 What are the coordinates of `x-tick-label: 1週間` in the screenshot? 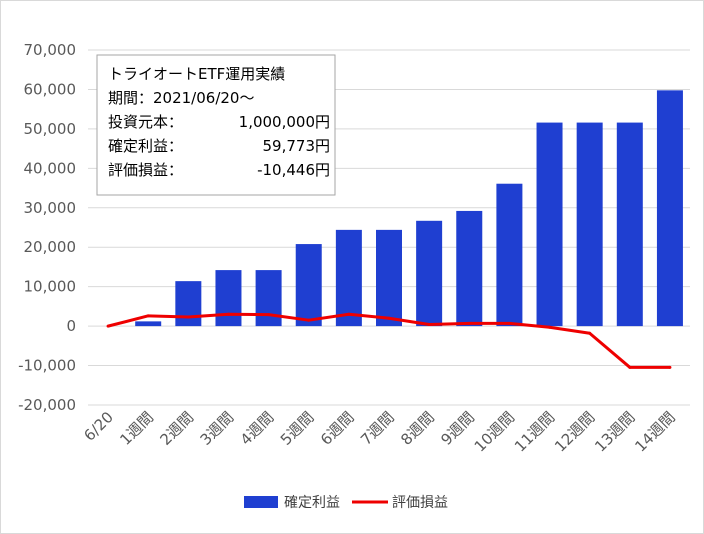 It's located at (136, 428).